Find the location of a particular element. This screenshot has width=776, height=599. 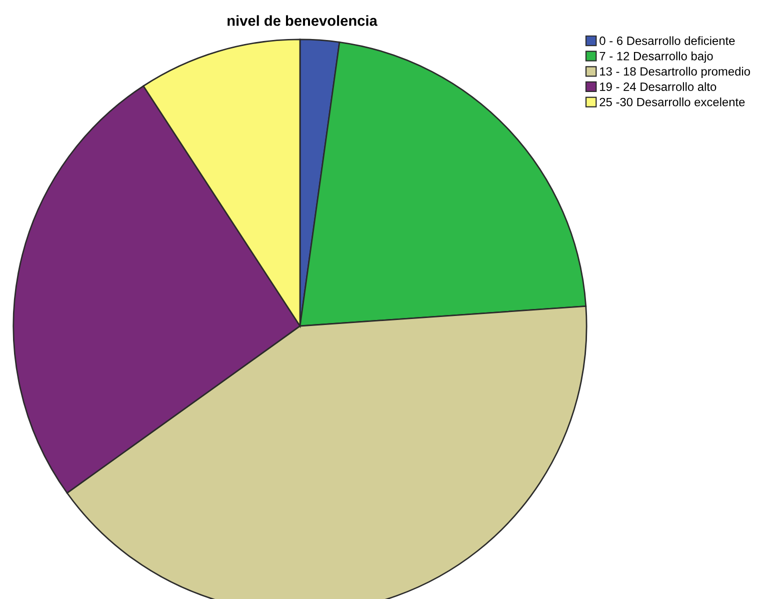

legend-label: 19 - 24 Desarrollo alto is located at coordinates (658, 86).